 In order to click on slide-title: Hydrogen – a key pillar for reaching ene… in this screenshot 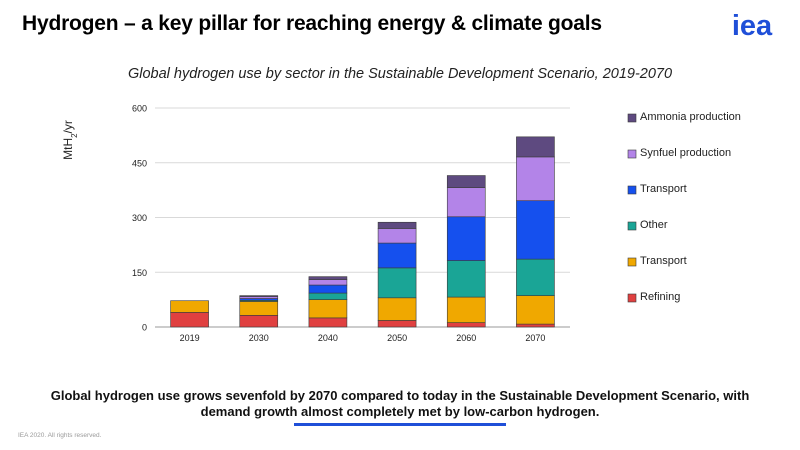, I will do `click(312, 23)`.